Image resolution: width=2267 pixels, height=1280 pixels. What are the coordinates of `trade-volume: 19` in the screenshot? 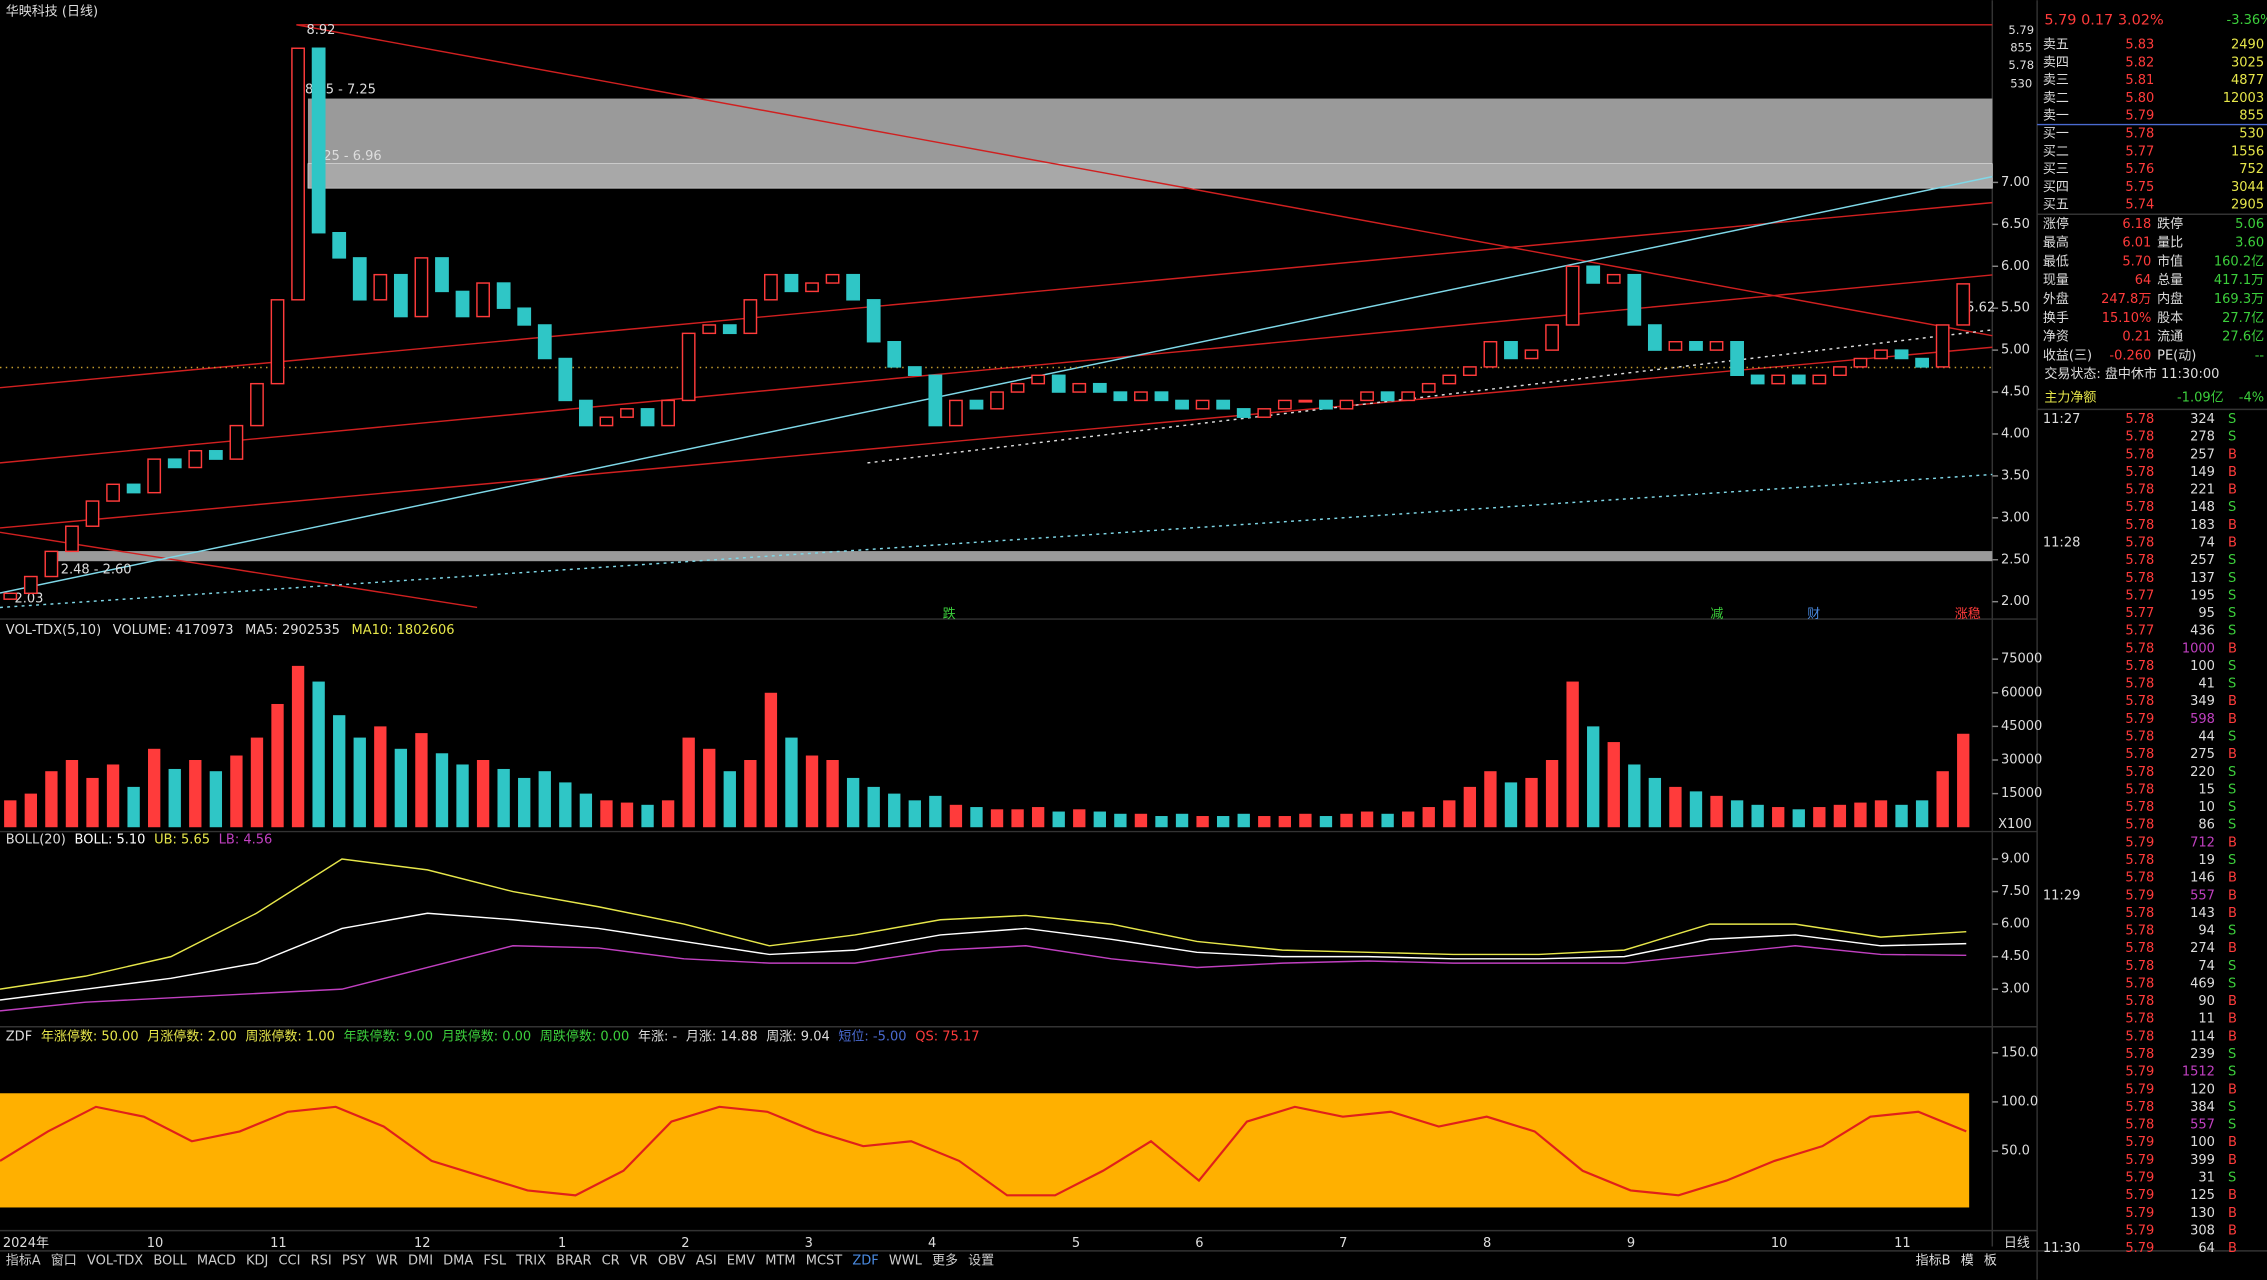 It's located at (2206, 860).